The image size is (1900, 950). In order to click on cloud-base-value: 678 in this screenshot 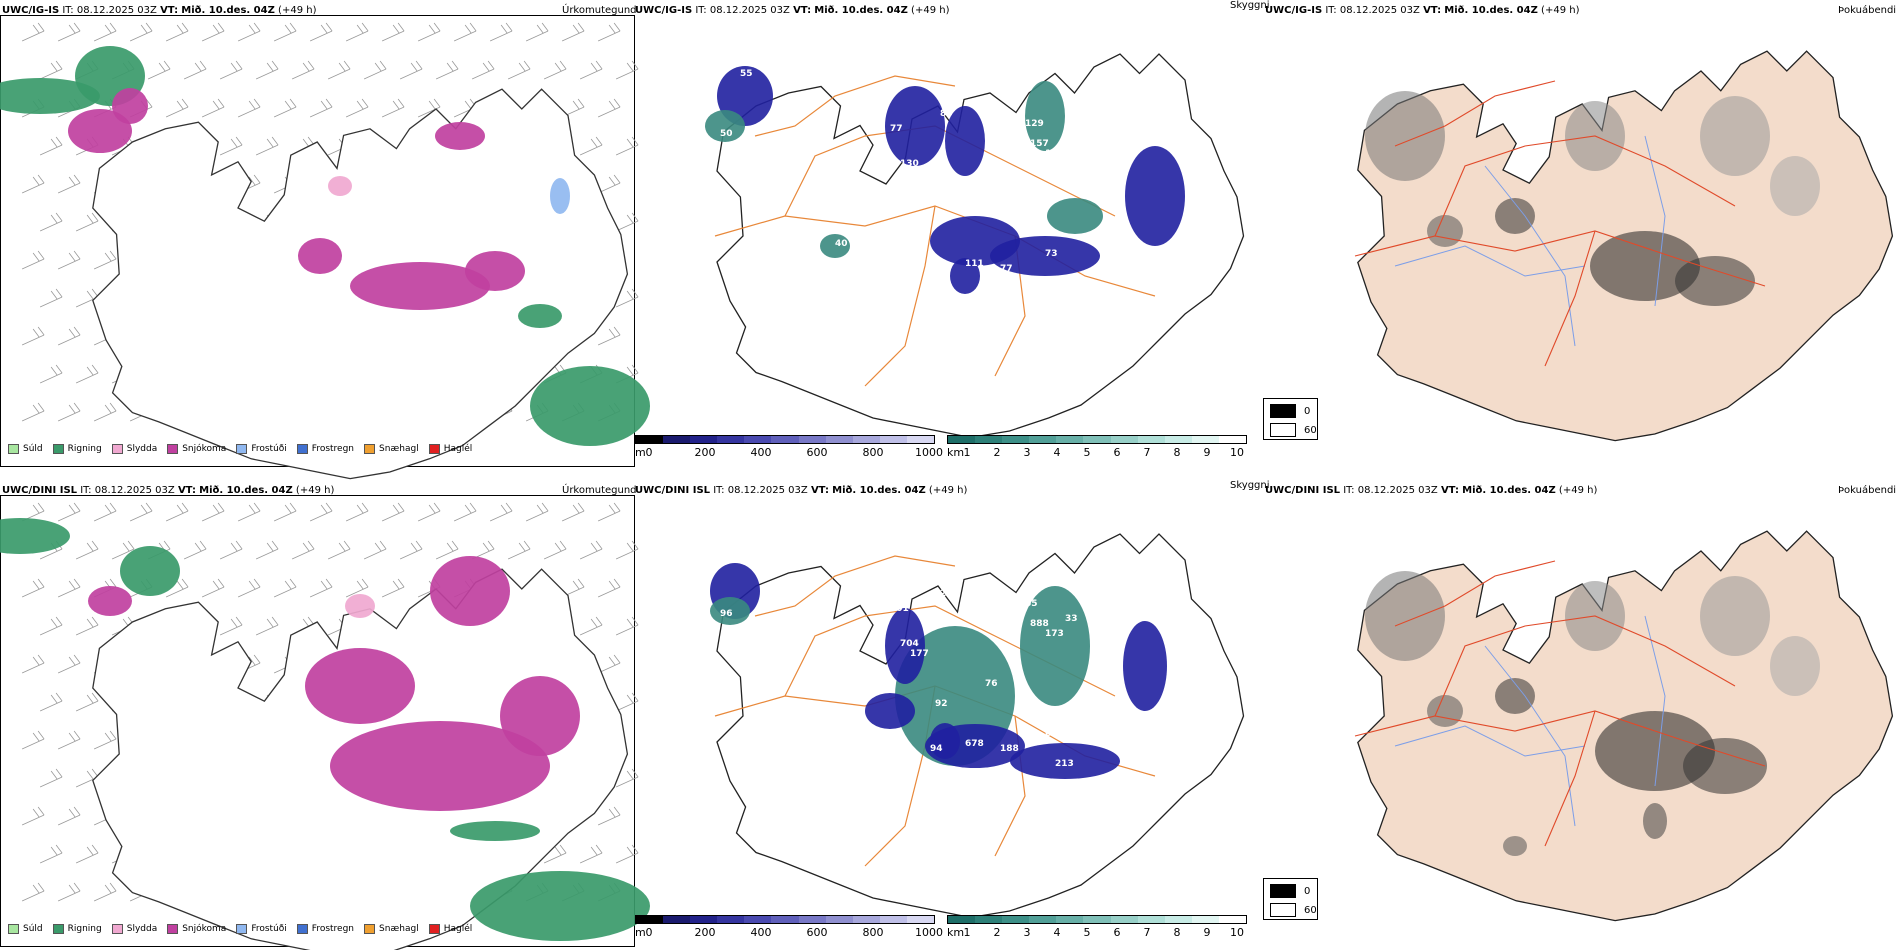, I will do `click(974, 744)`.